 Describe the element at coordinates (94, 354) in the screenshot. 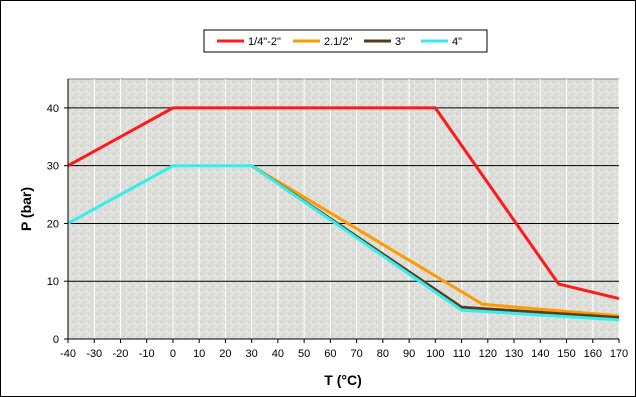

I see `x-tick-label: -30` at that location.